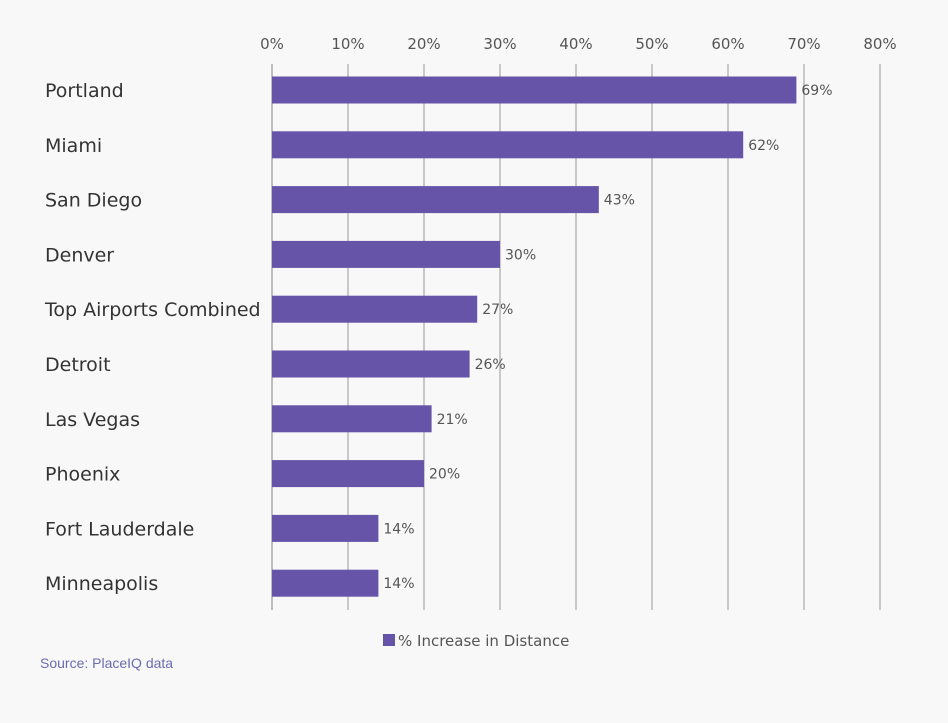  I want to click on category-label: Las Vegas, so click(92, 420).